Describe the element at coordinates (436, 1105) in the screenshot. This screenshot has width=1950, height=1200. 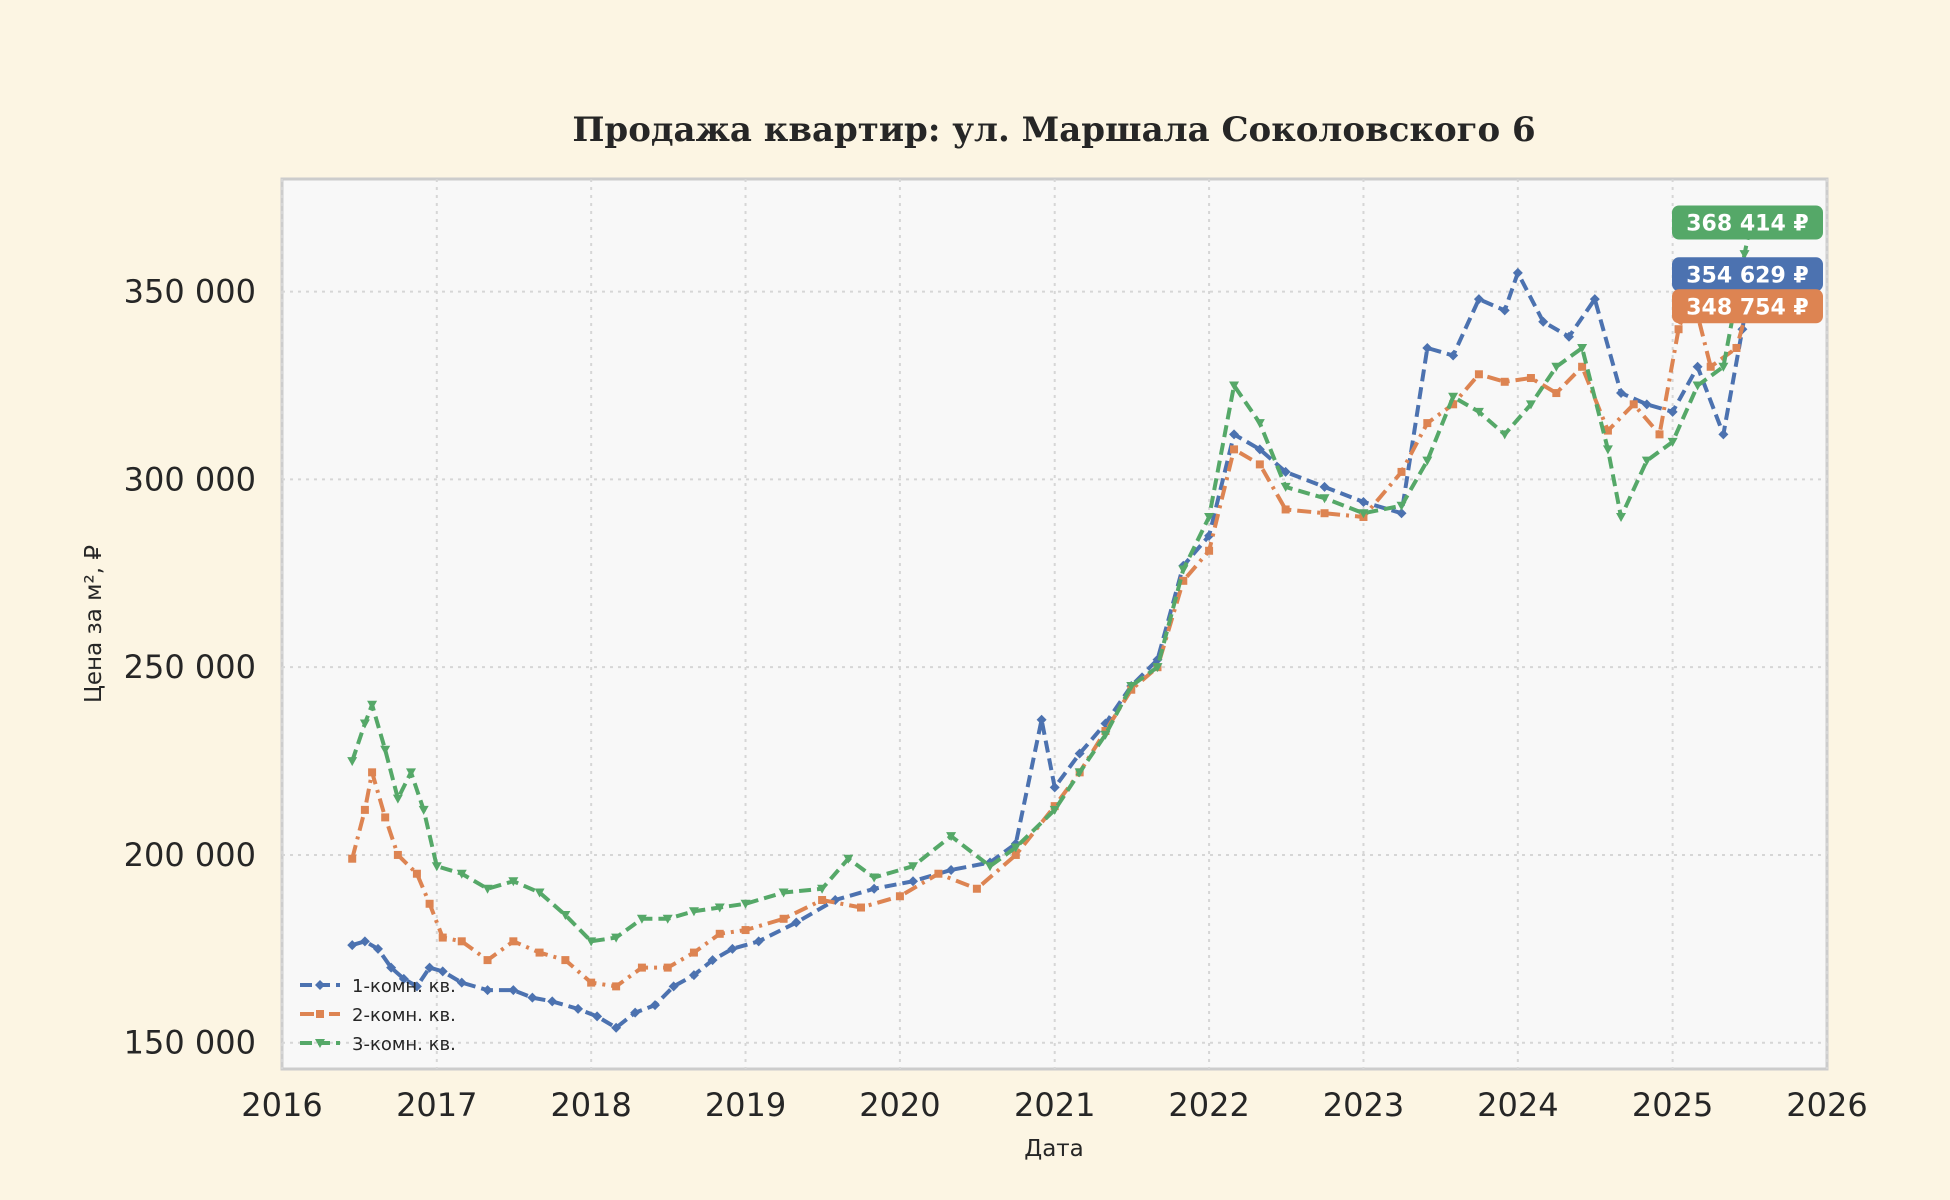
I see `x-tick-label: 2017` at that location.